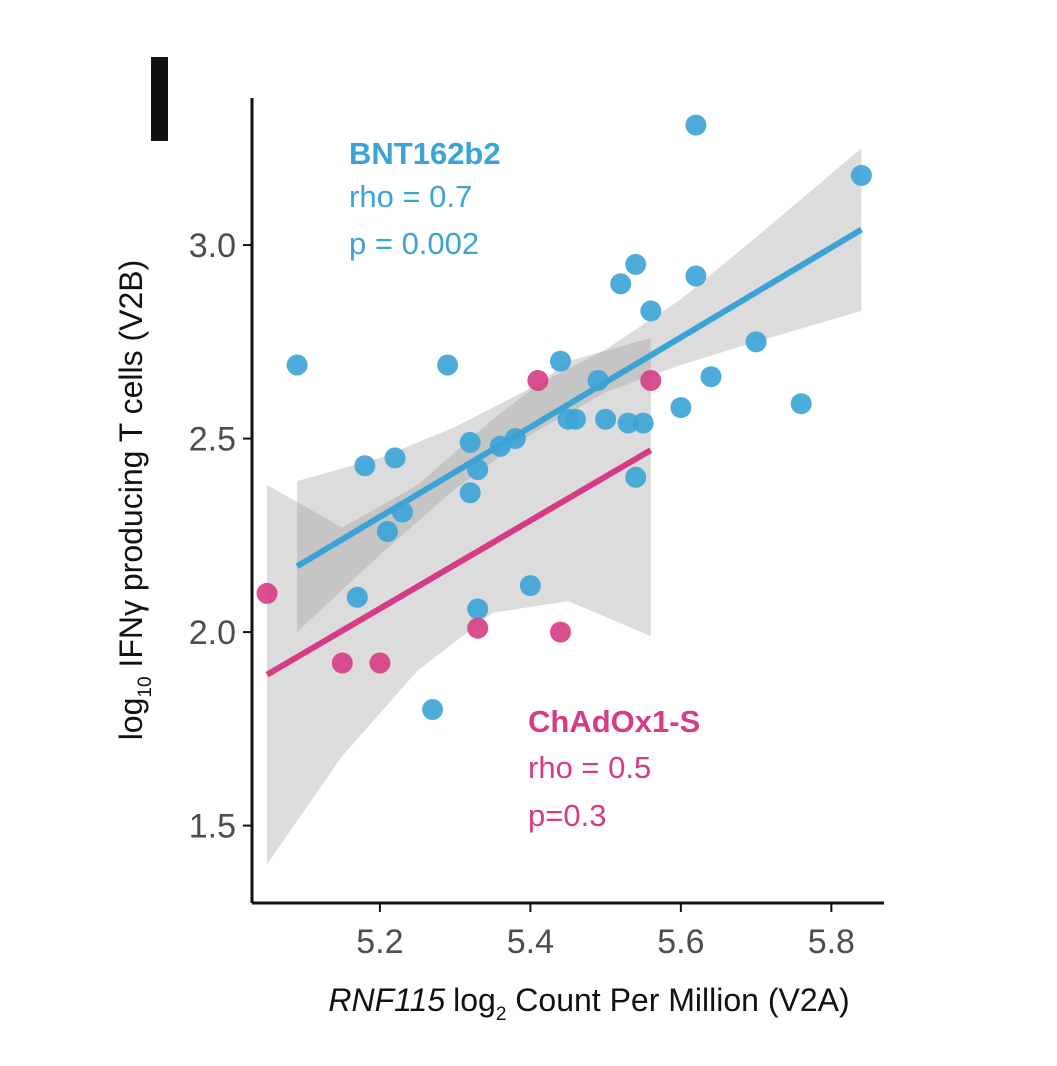 This screenshot has width=1057, height=1066. Describe the element at coordinates (501, 1014) in the screenshot. I see `x-axis-subscript: 2` at that location.